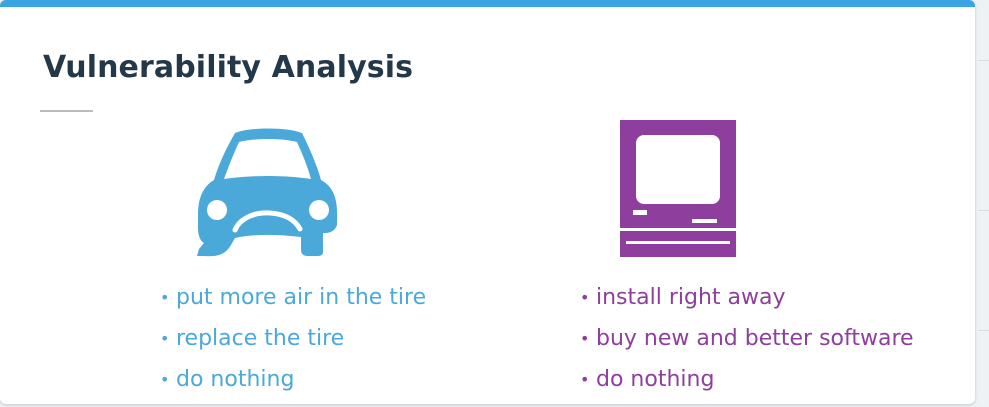 This screenshot has height=407, width=989. I want to click on list-item: • install right away, so click(747, 297).